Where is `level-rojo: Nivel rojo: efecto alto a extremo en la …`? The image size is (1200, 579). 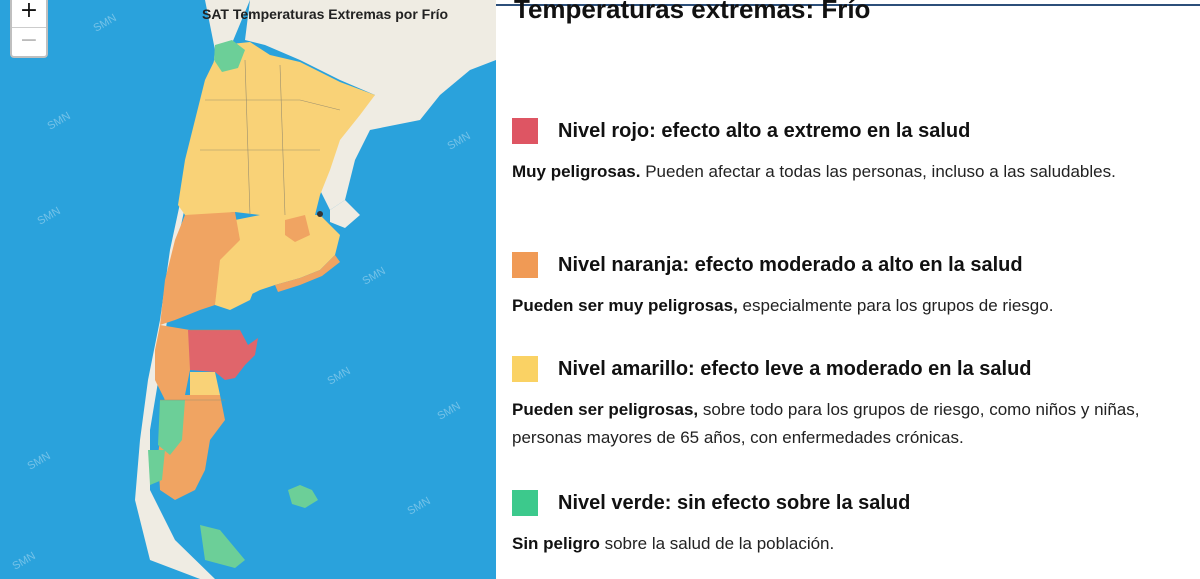 level-rojo: Nivel rojo: efecto alto a extremo en la … is located at coordinates (847, 152).